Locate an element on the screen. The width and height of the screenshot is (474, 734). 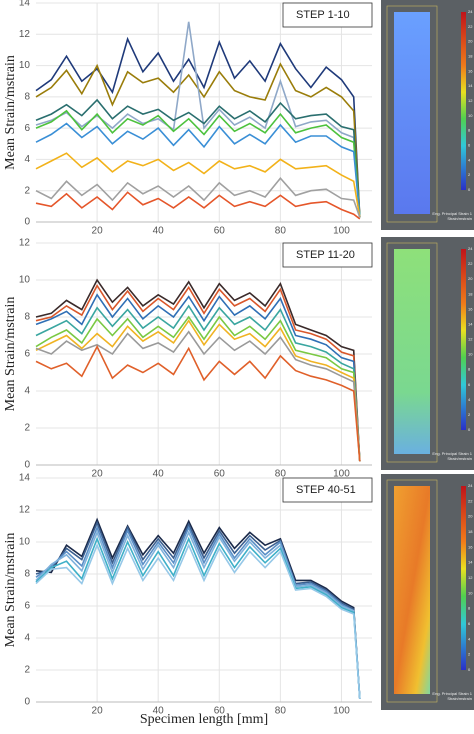
annotation: STEP 1-10 is located at coordinates (323, 15).